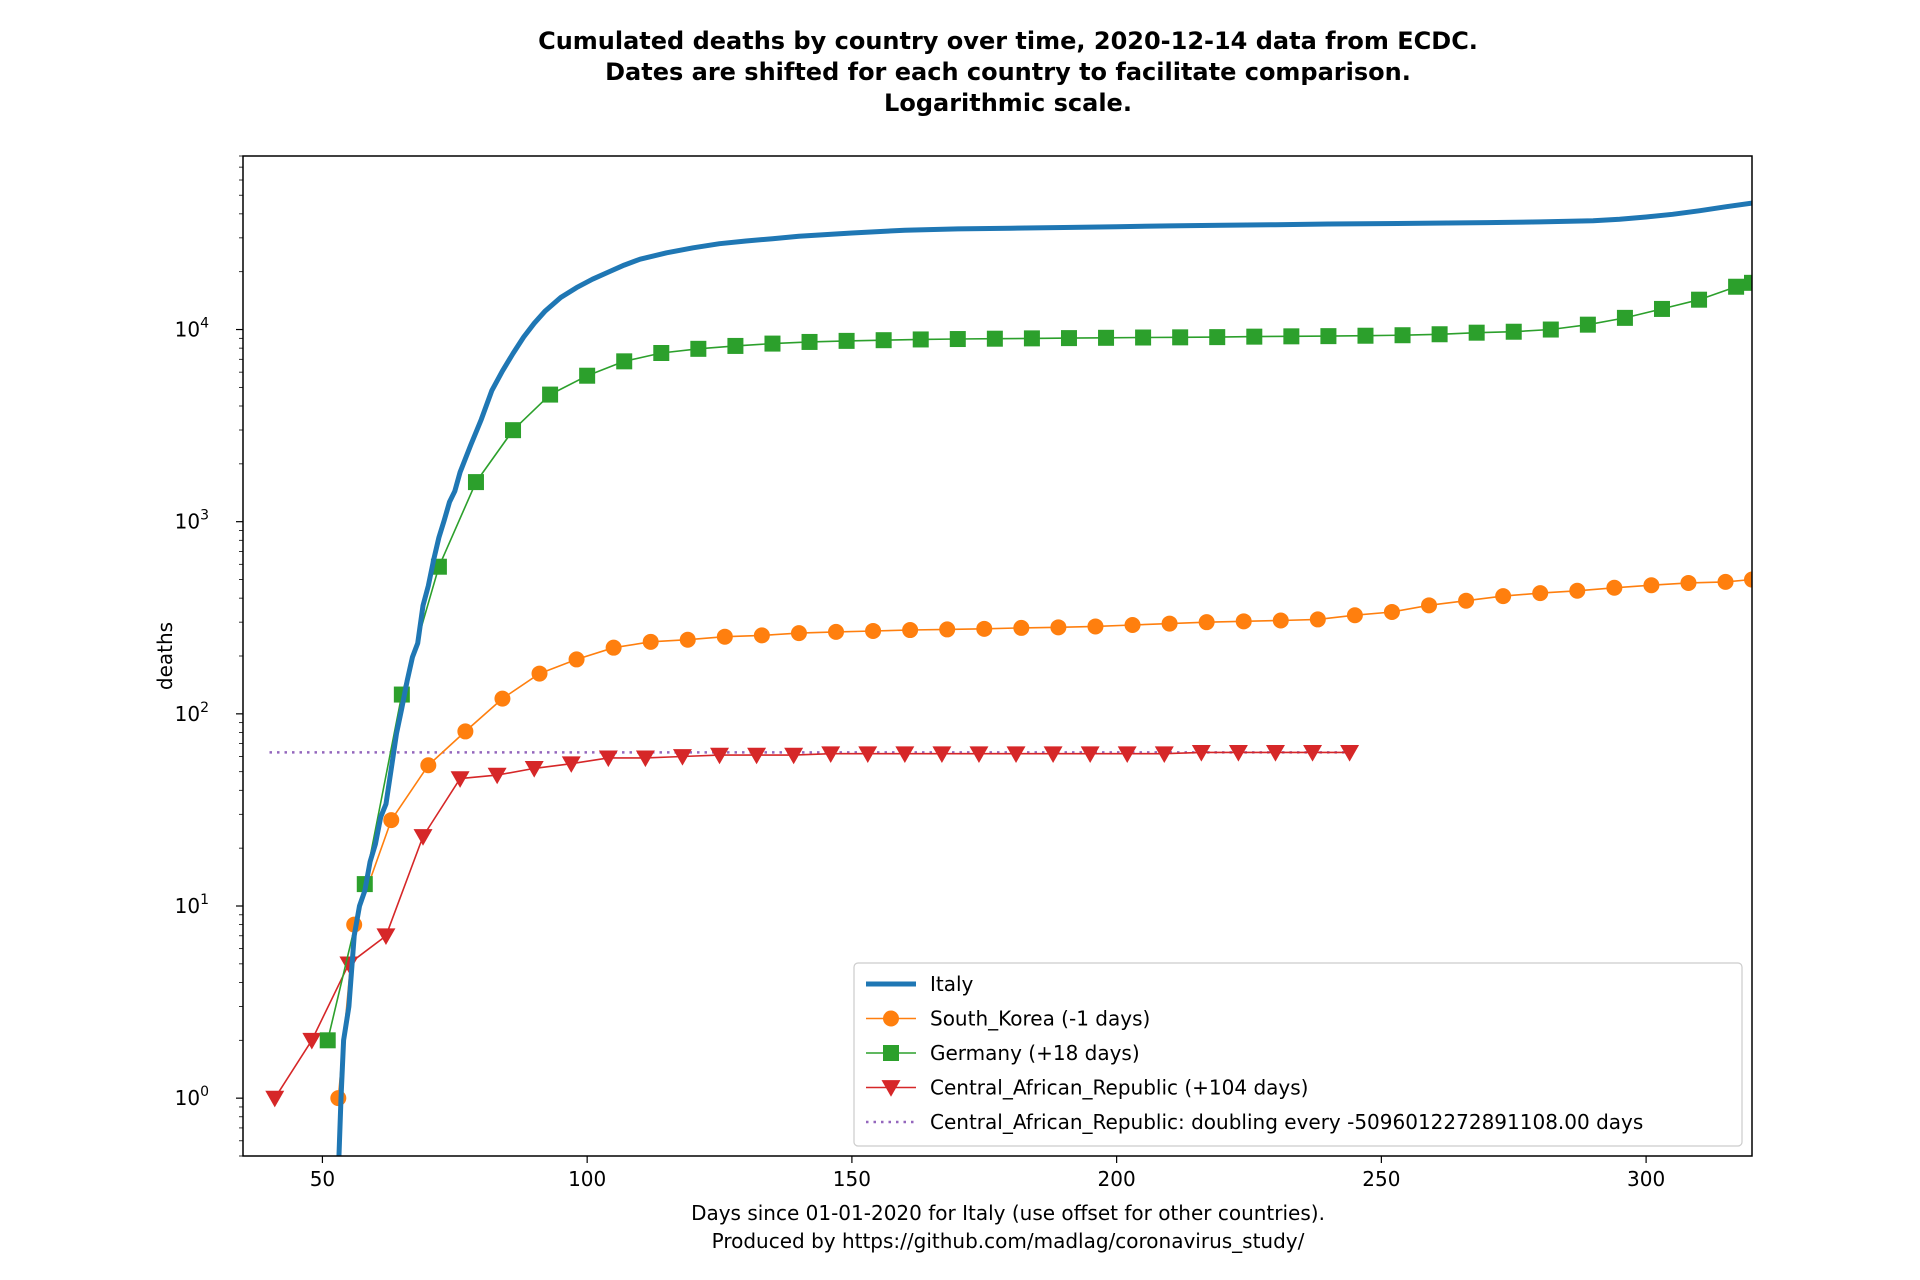  Describe the element at coordinates (952, 984) in the screenshot. I see `legend-label: Italy` at that location.